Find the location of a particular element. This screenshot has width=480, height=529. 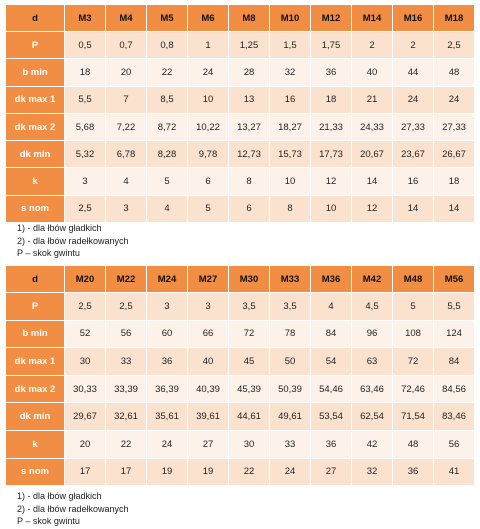

table-cell: 63 is located at coordinates (372, 361).